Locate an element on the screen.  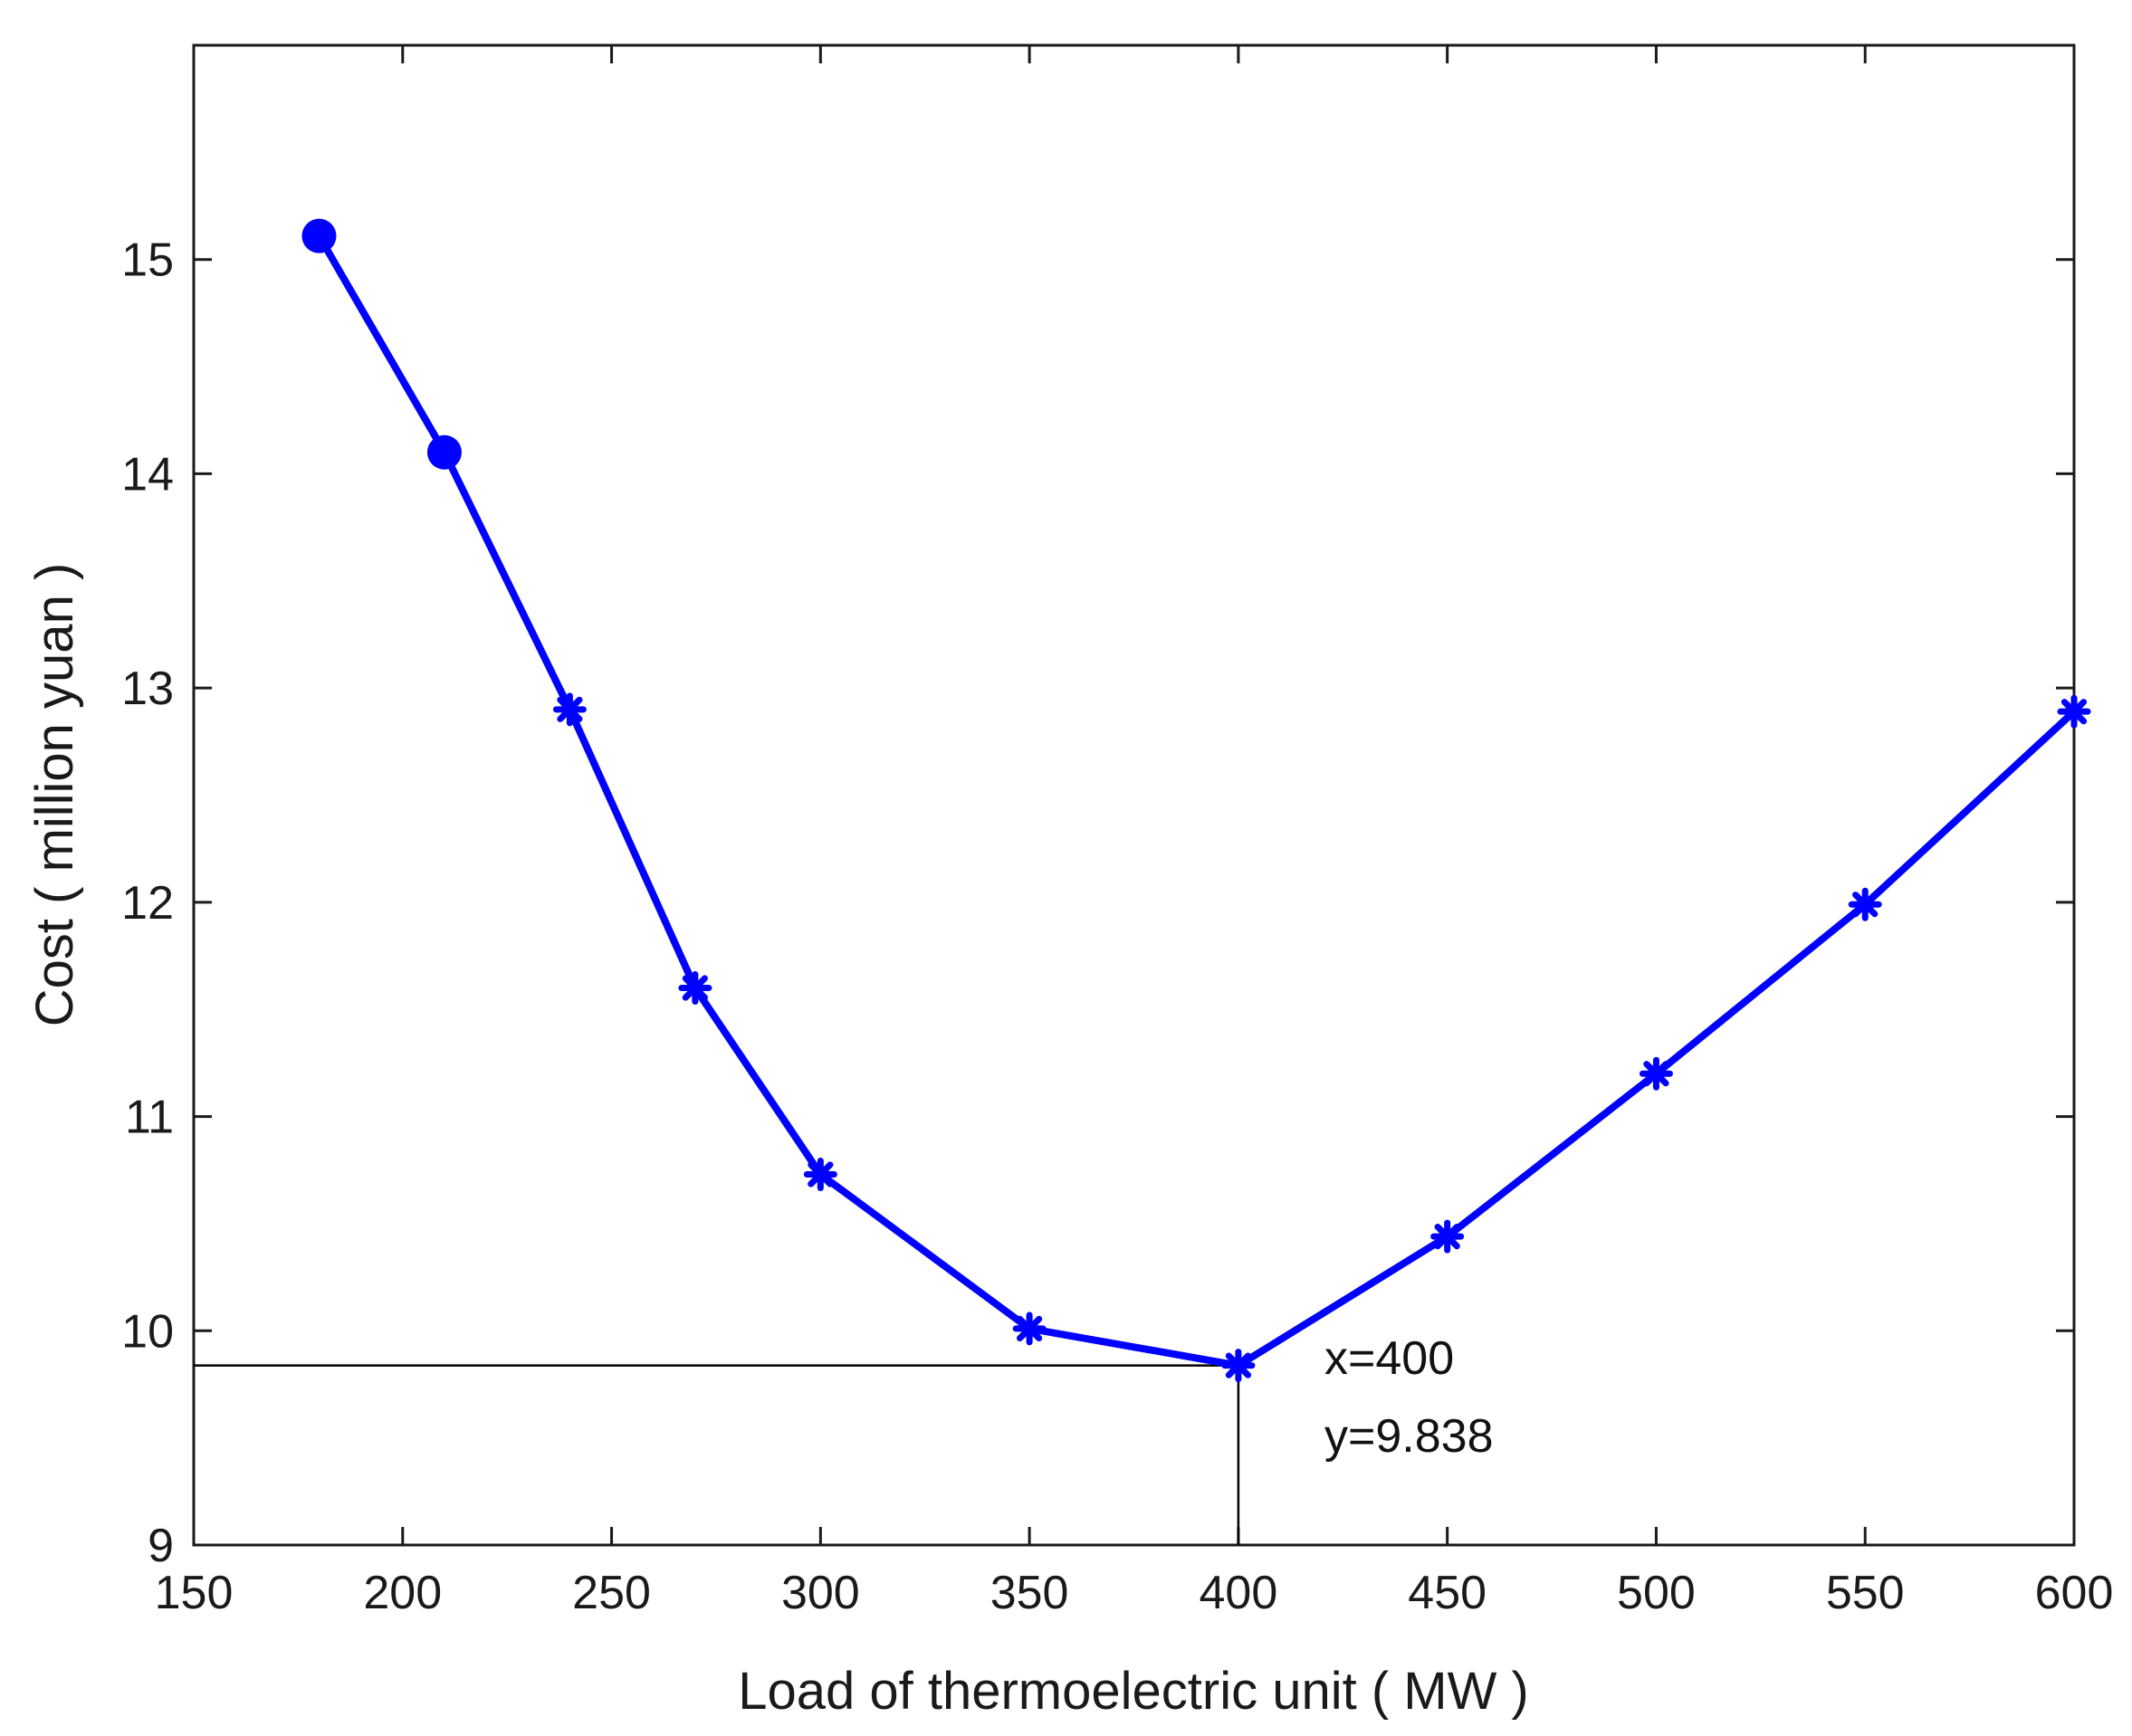
x-tick-label: 200 is located at coordinates (402, 1593).